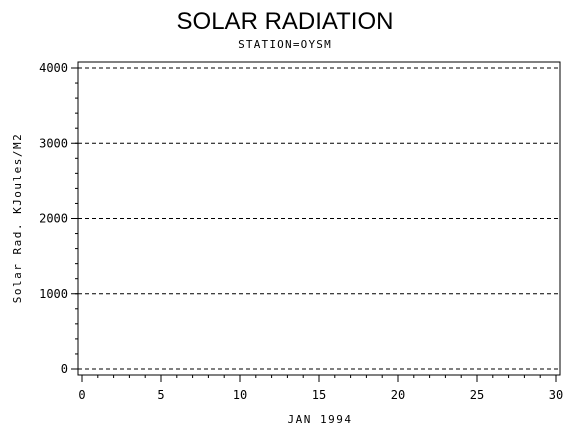 The image size is (570, 434). Describe the element at coordinates (53, 294) in the screenshot. I see `y-tick-label: 1000` at that location.